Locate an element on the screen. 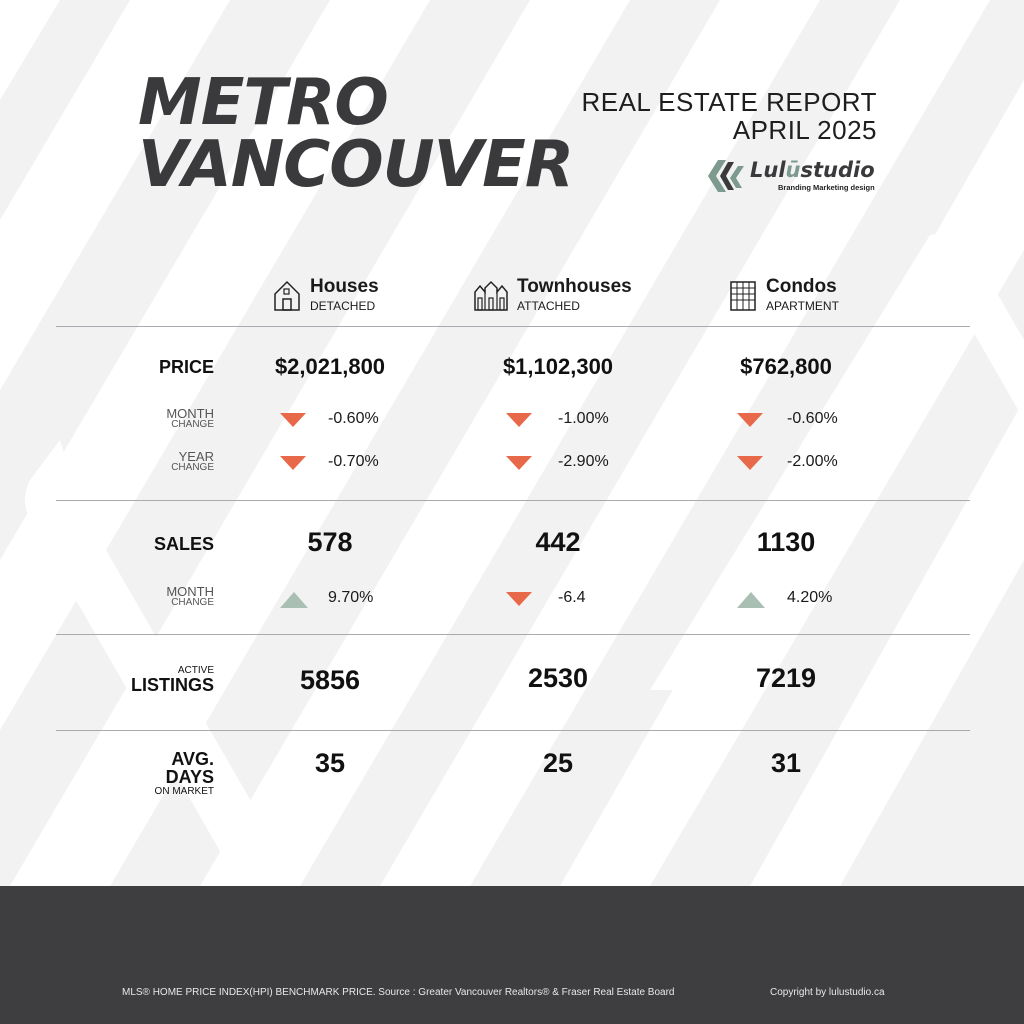 The image size is (1024, 1024). active-listings-label: ACTIVE LISTINGS is located at coordinates (172, 680).